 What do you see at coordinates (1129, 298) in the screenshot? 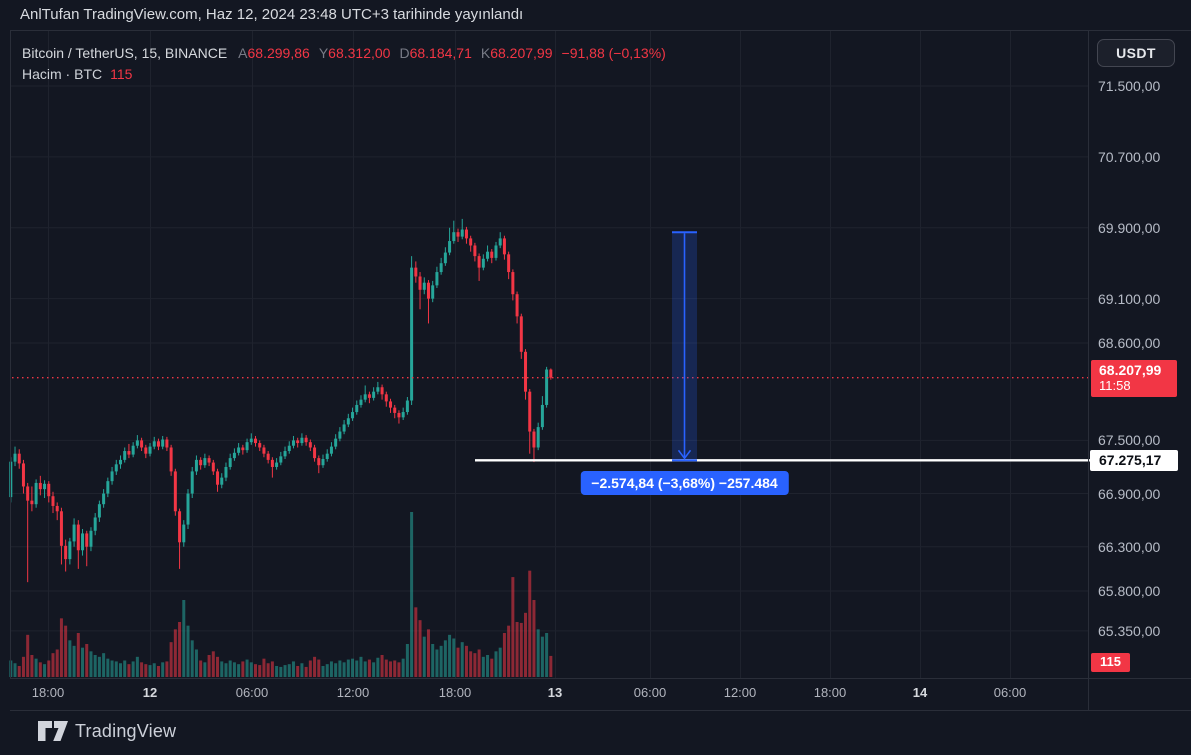
I see `price-tick-label: 69.100,00` at bounding box center [1129, 298].